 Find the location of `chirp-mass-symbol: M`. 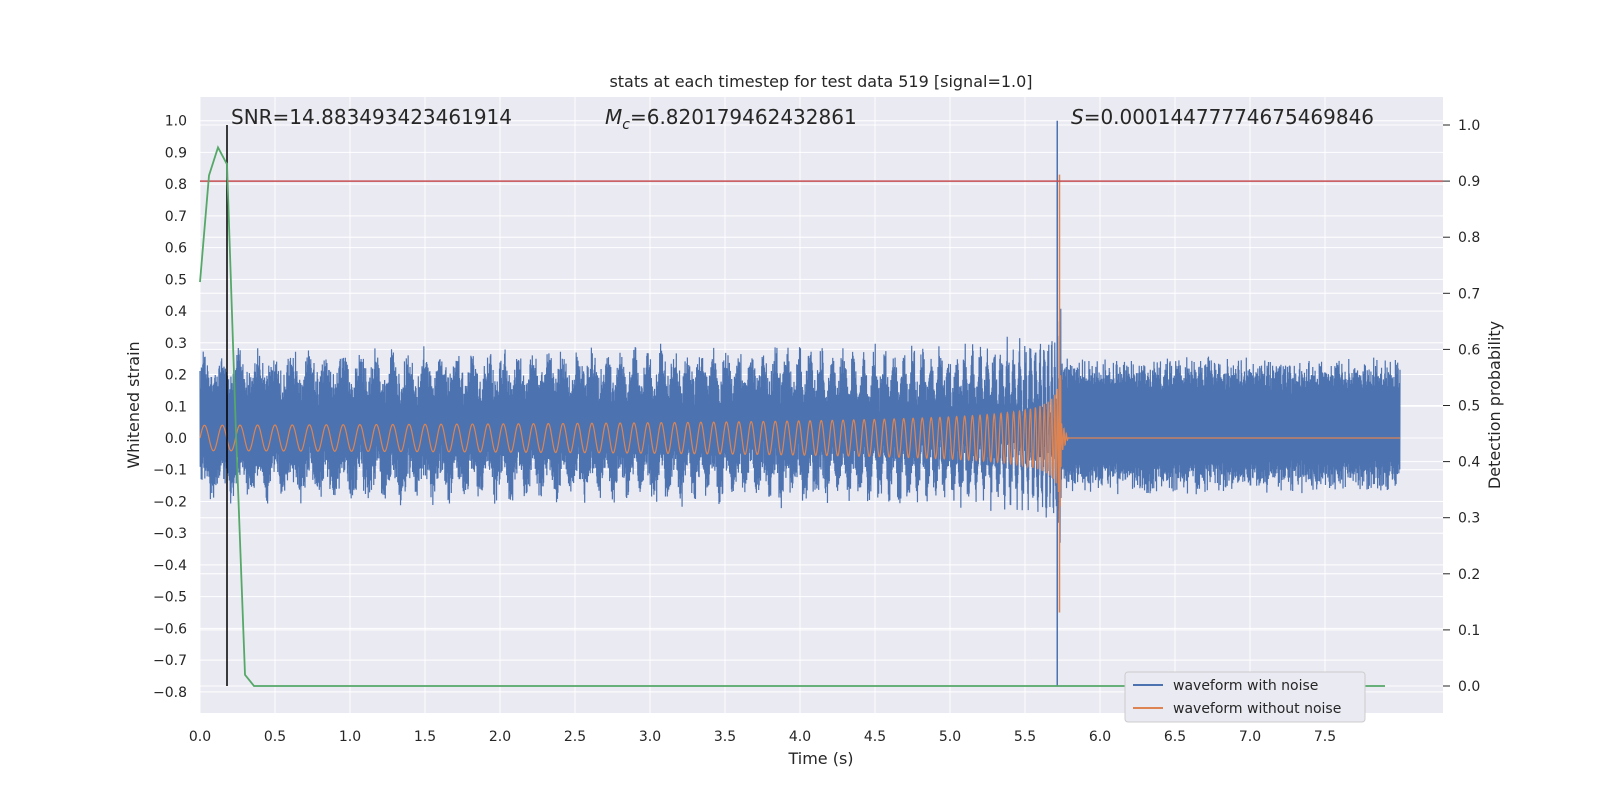

chirp-mass-symbol: M is located at coordinates (613, 117).